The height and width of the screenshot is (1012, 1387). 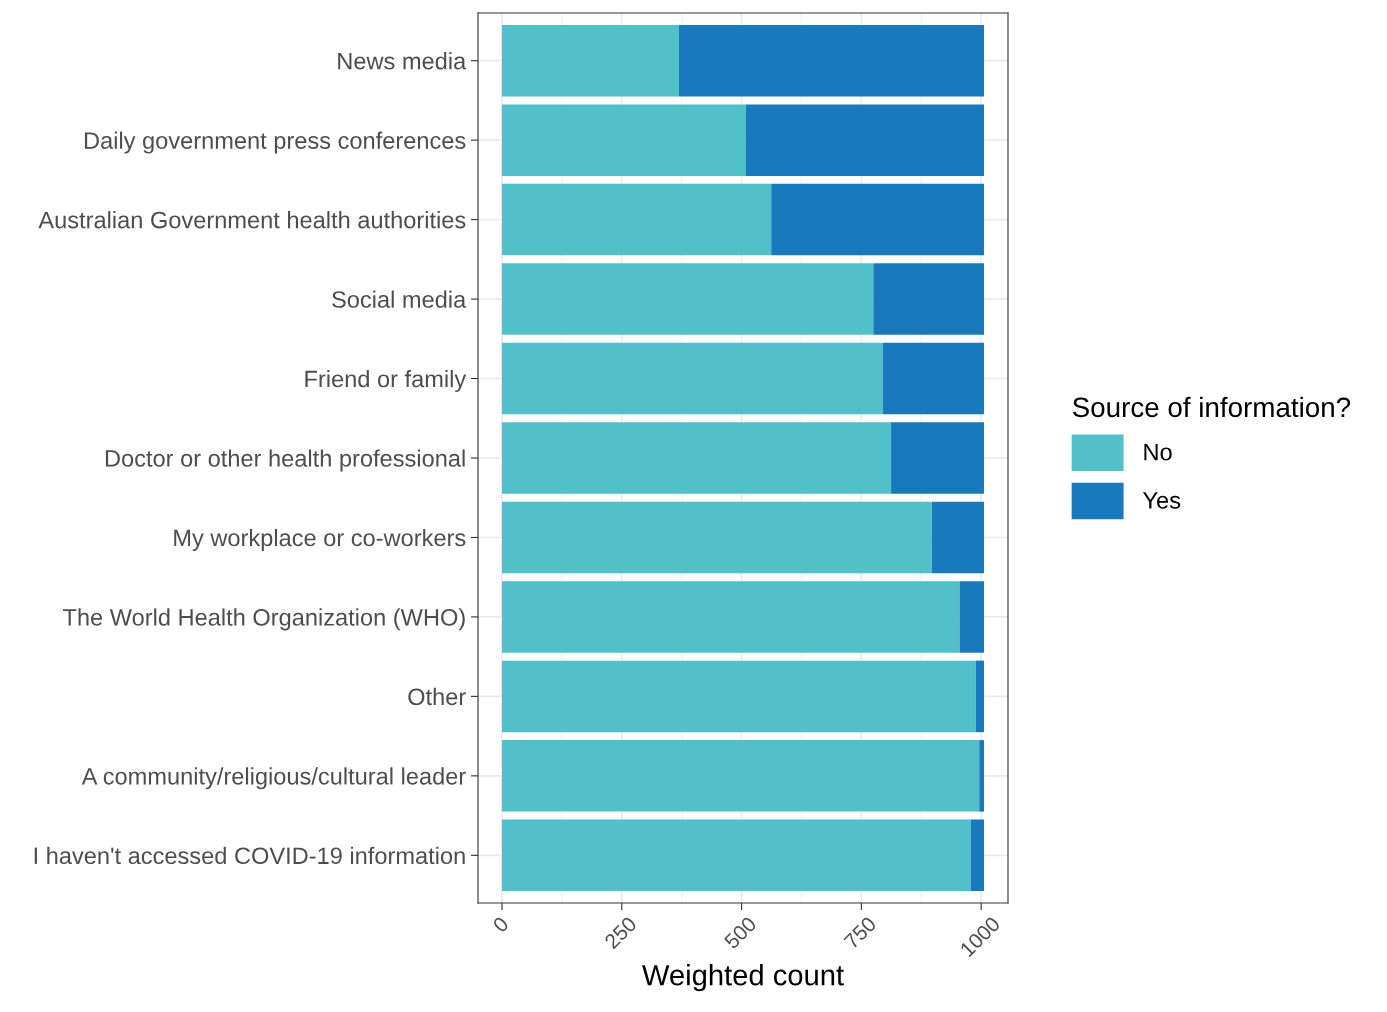 What do you see at coordinates (252, 220) in the screenshot?
I see `y-tick-label: Australian Government health authorities` at bounding box center [252, 220].